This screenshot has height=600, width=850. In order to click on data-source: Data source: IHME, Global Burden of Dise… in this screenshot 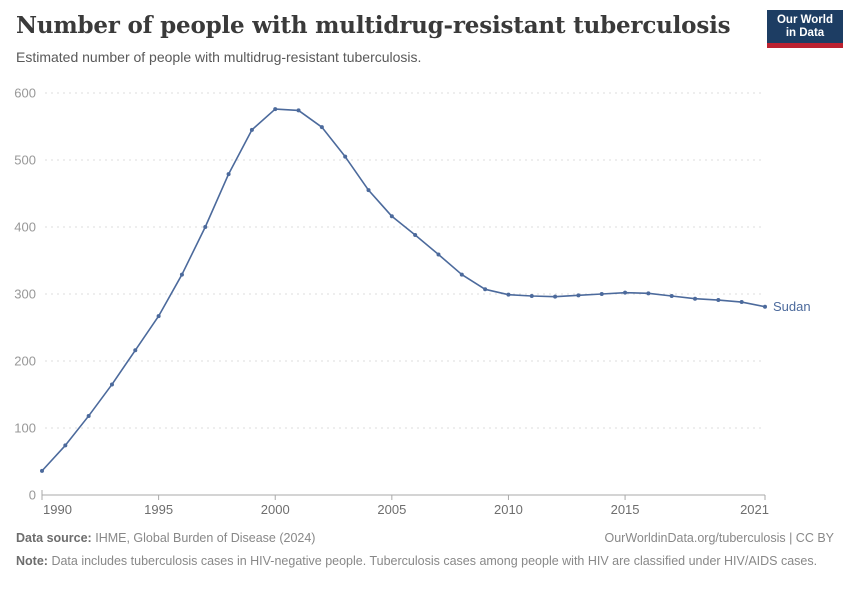, I will do `click(165, 538)`.